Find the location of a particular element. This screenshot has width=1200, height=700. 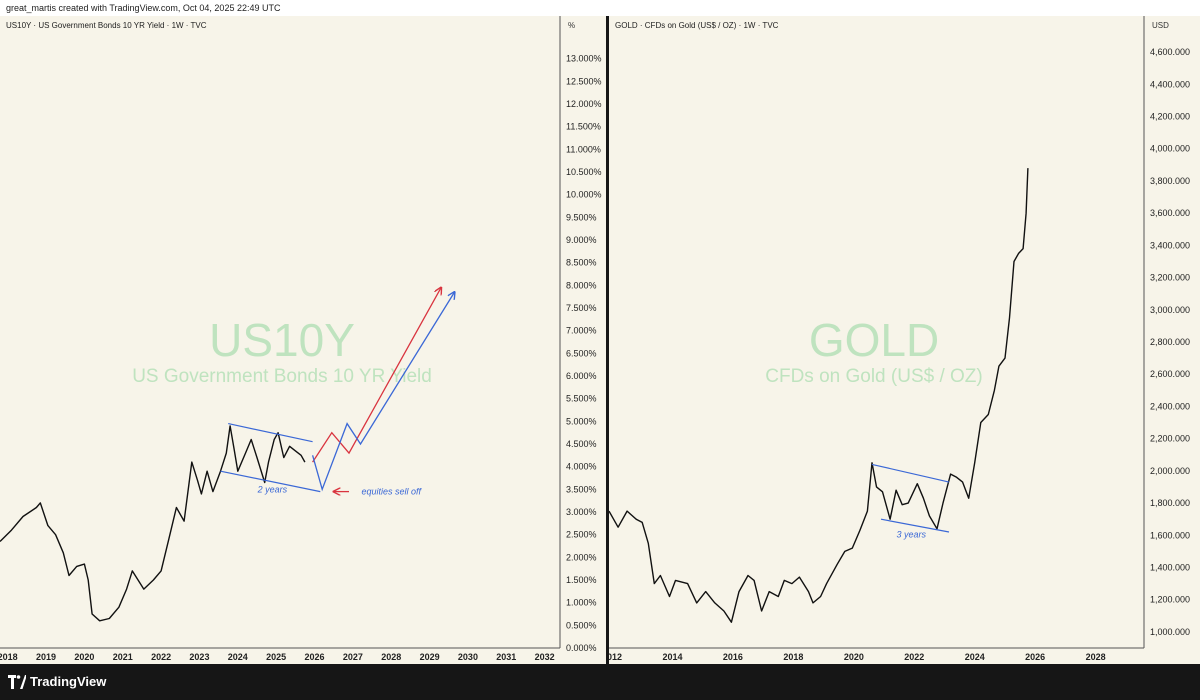

x-tick-label: 2023 is located at coordinates (199, 657).